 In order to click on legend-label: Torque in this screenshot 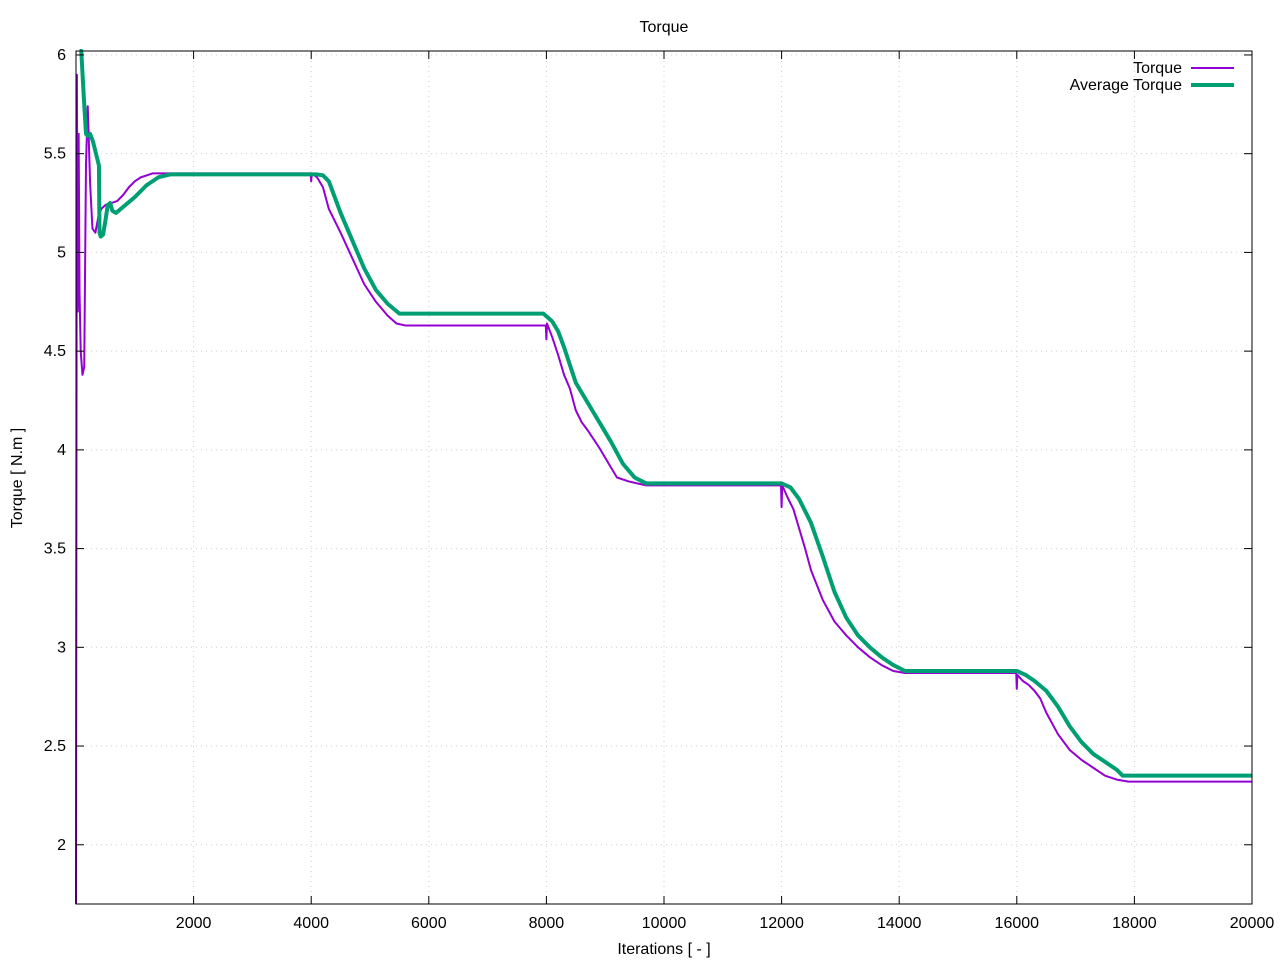, I will do `click(1157, 68)`.